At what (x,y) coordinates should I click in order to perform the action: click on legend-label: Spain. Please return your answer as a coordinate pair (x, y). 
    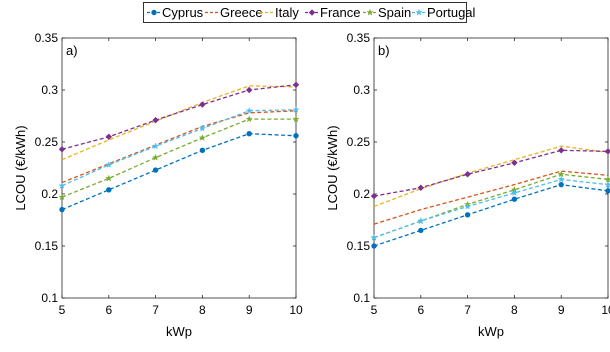
    Looking at the image, I should click on (394, 12).